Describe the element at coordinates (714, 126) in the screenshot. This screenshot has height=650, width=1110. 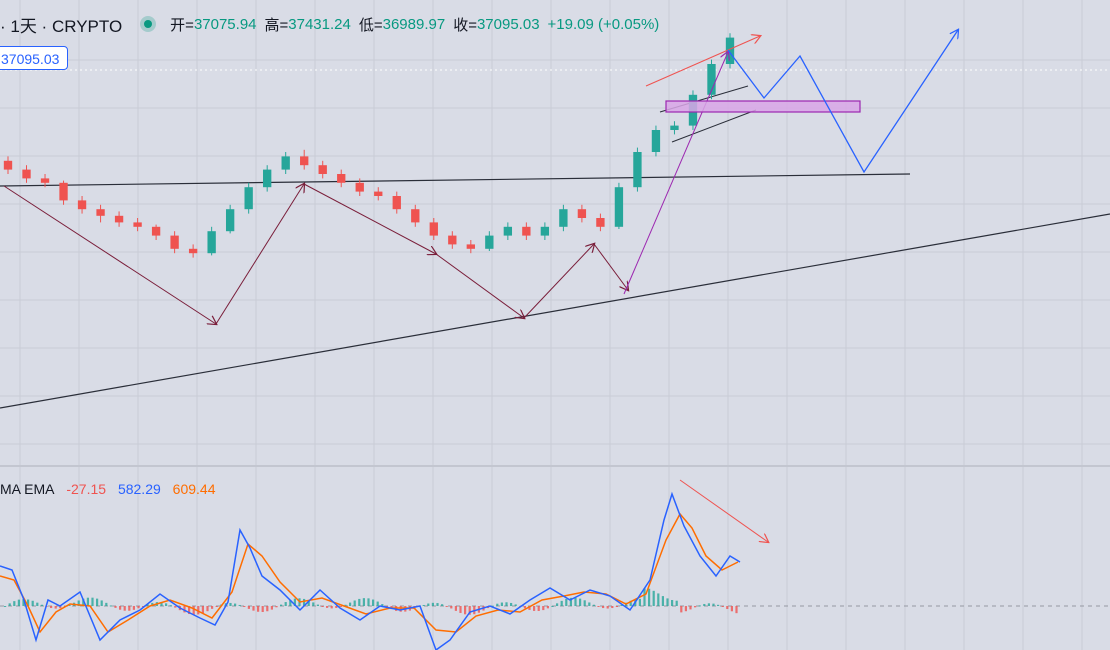
I see `channel-lower-line` at that location.